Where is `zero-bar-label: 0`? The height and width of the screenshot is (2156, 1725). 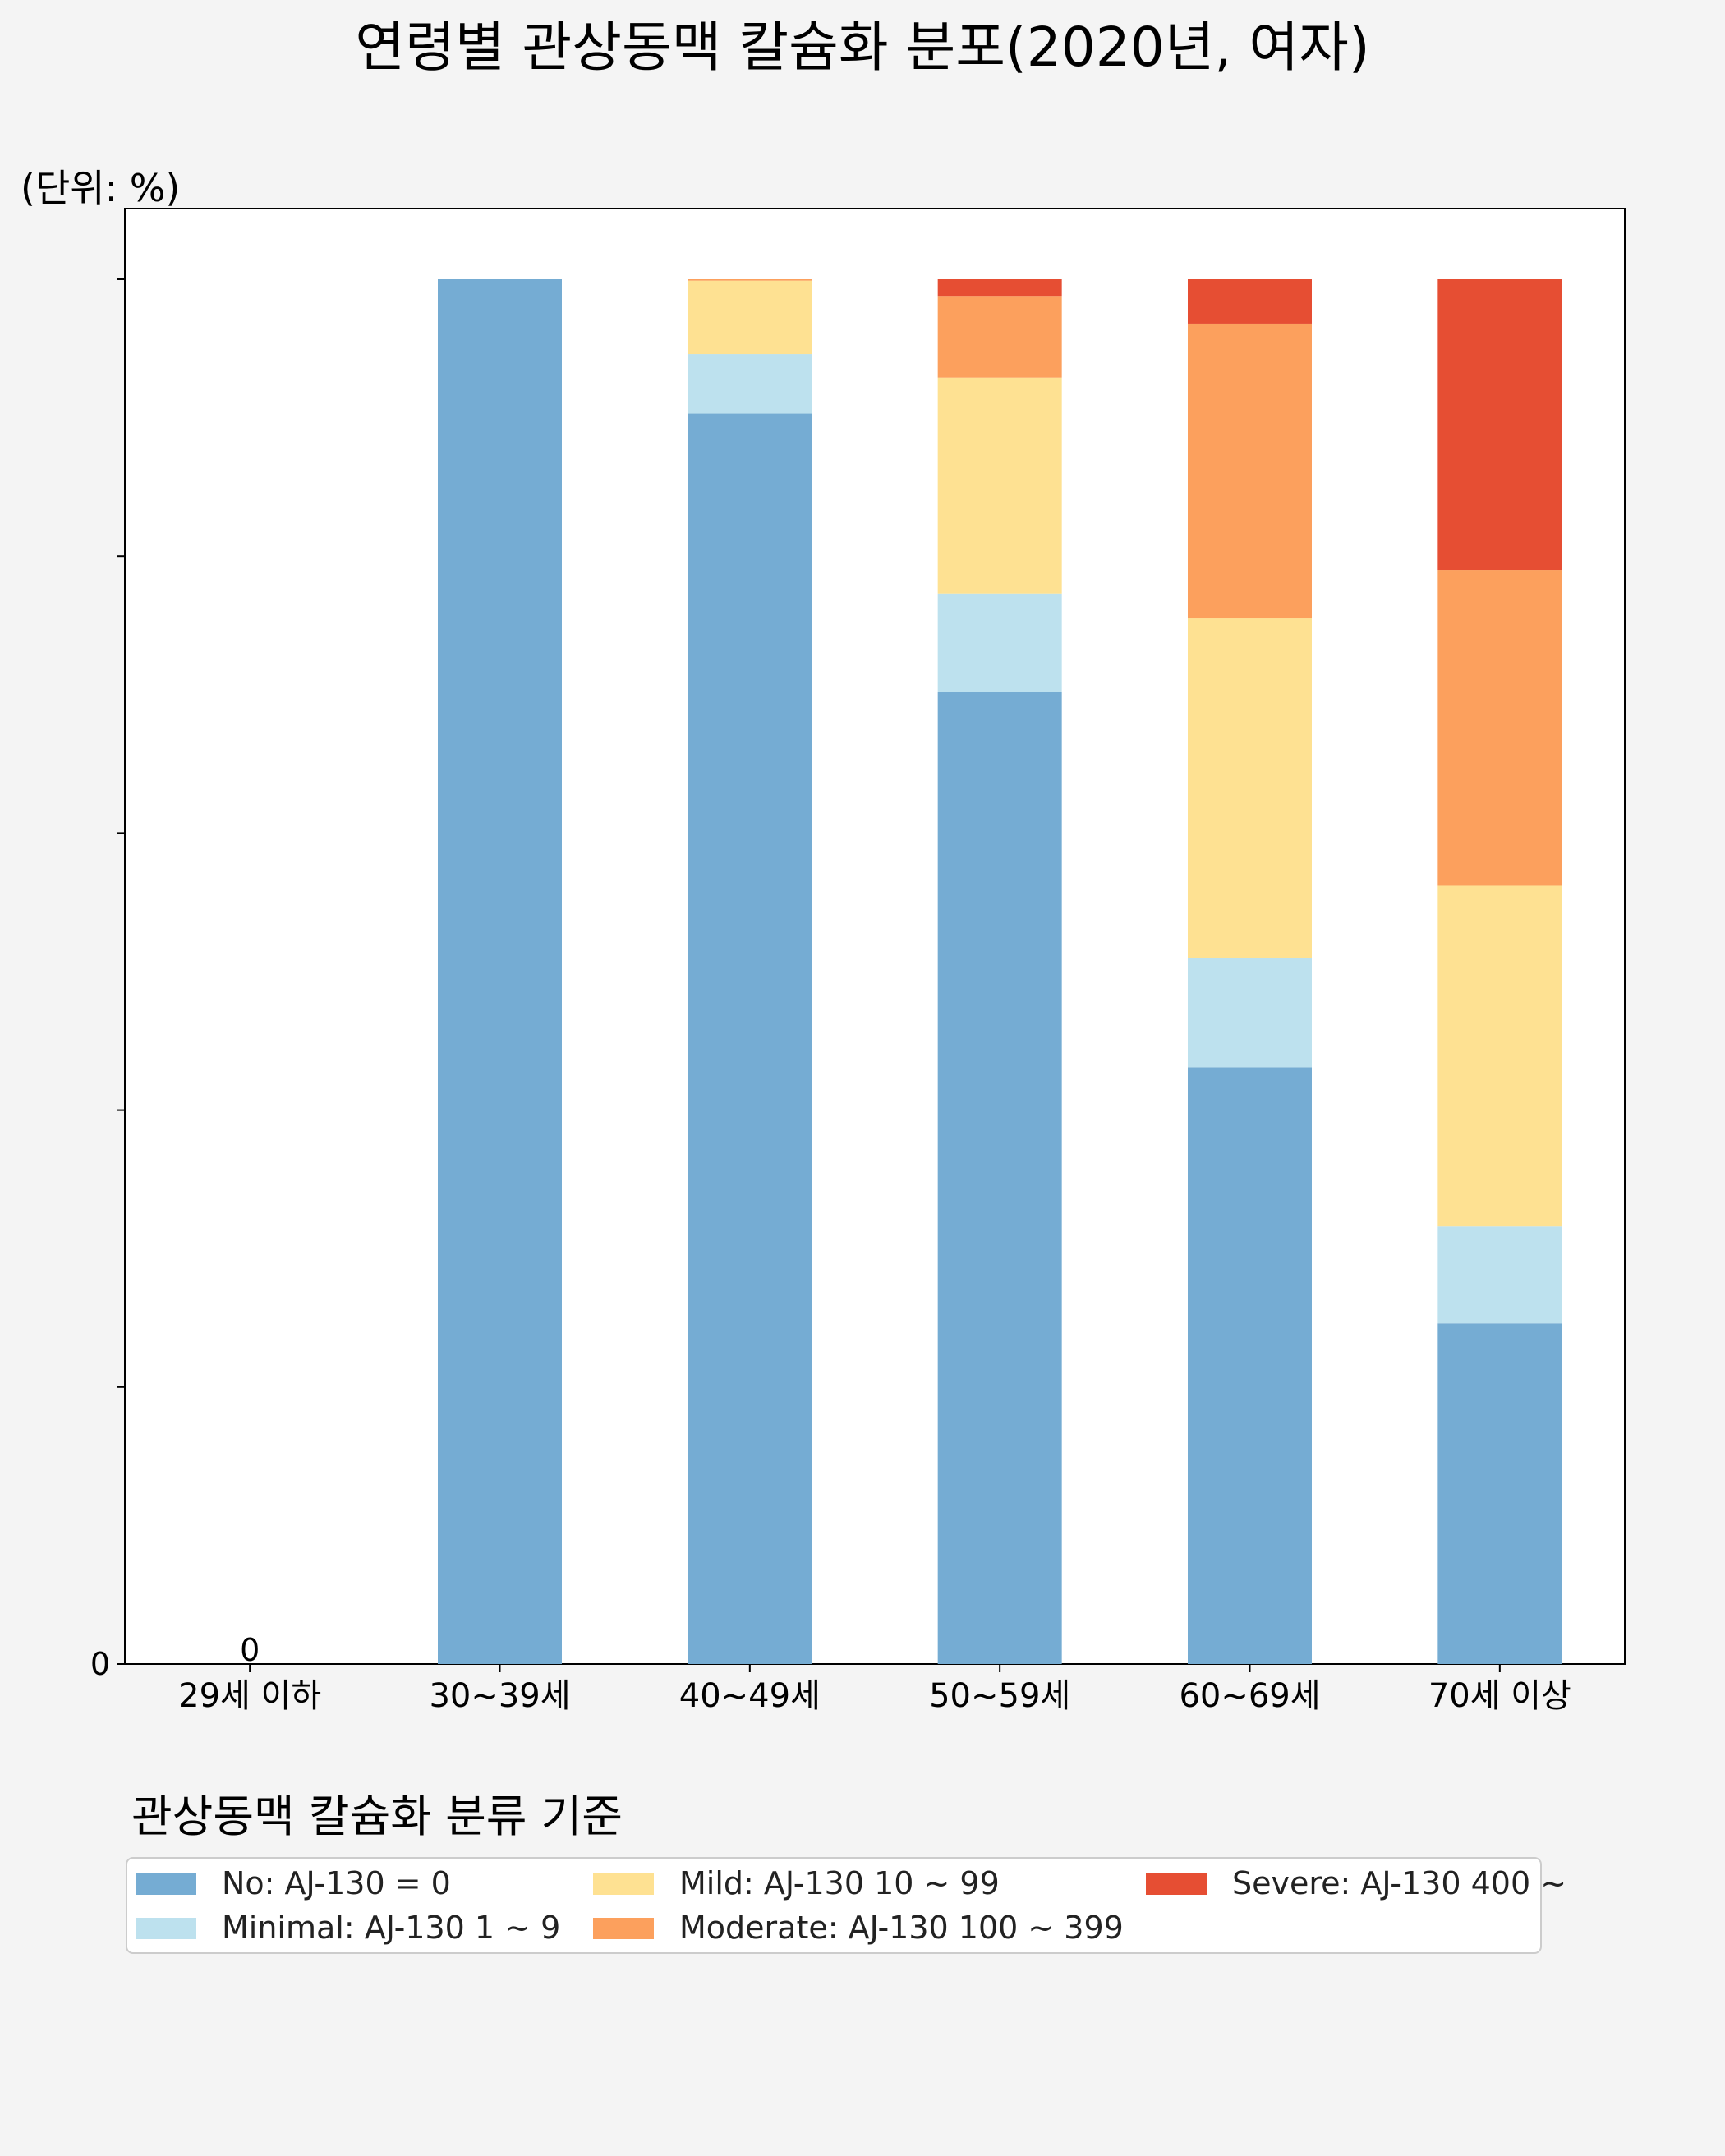
zero-bar-label: 0 is located at coordinates (250, 1650).